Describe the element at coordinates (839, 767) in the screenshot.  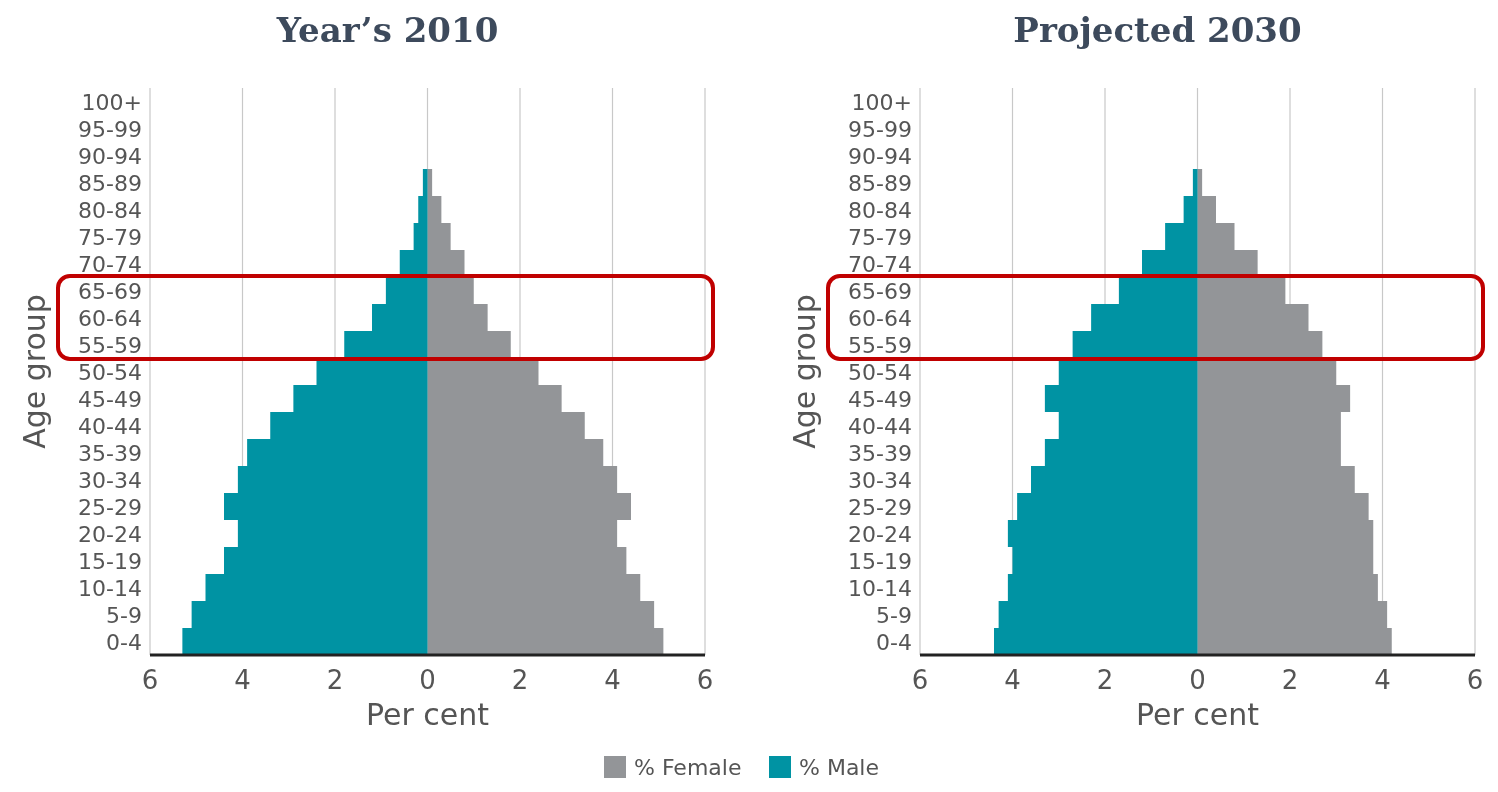
I see `legend-label: % Male` at that location.